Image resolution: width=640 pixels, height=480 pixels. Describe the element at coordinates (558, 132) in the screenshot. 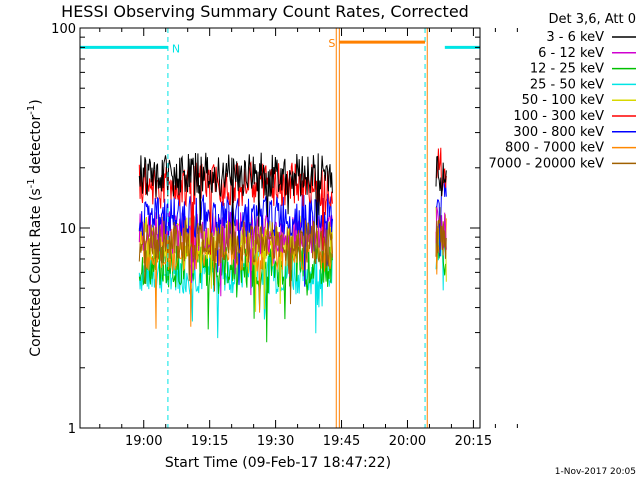

I see `legend-label-300-800kev: 300 - 800 keV` at that location.